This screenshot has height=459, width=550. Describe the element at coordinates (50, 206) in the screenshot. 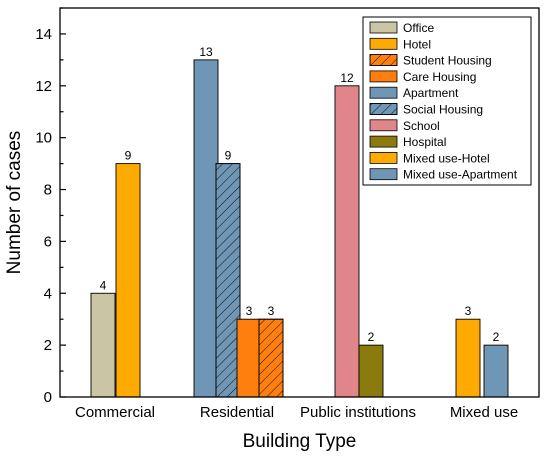

I see `y-axis: 0 2 4 6 8 10 12 14` at that location.